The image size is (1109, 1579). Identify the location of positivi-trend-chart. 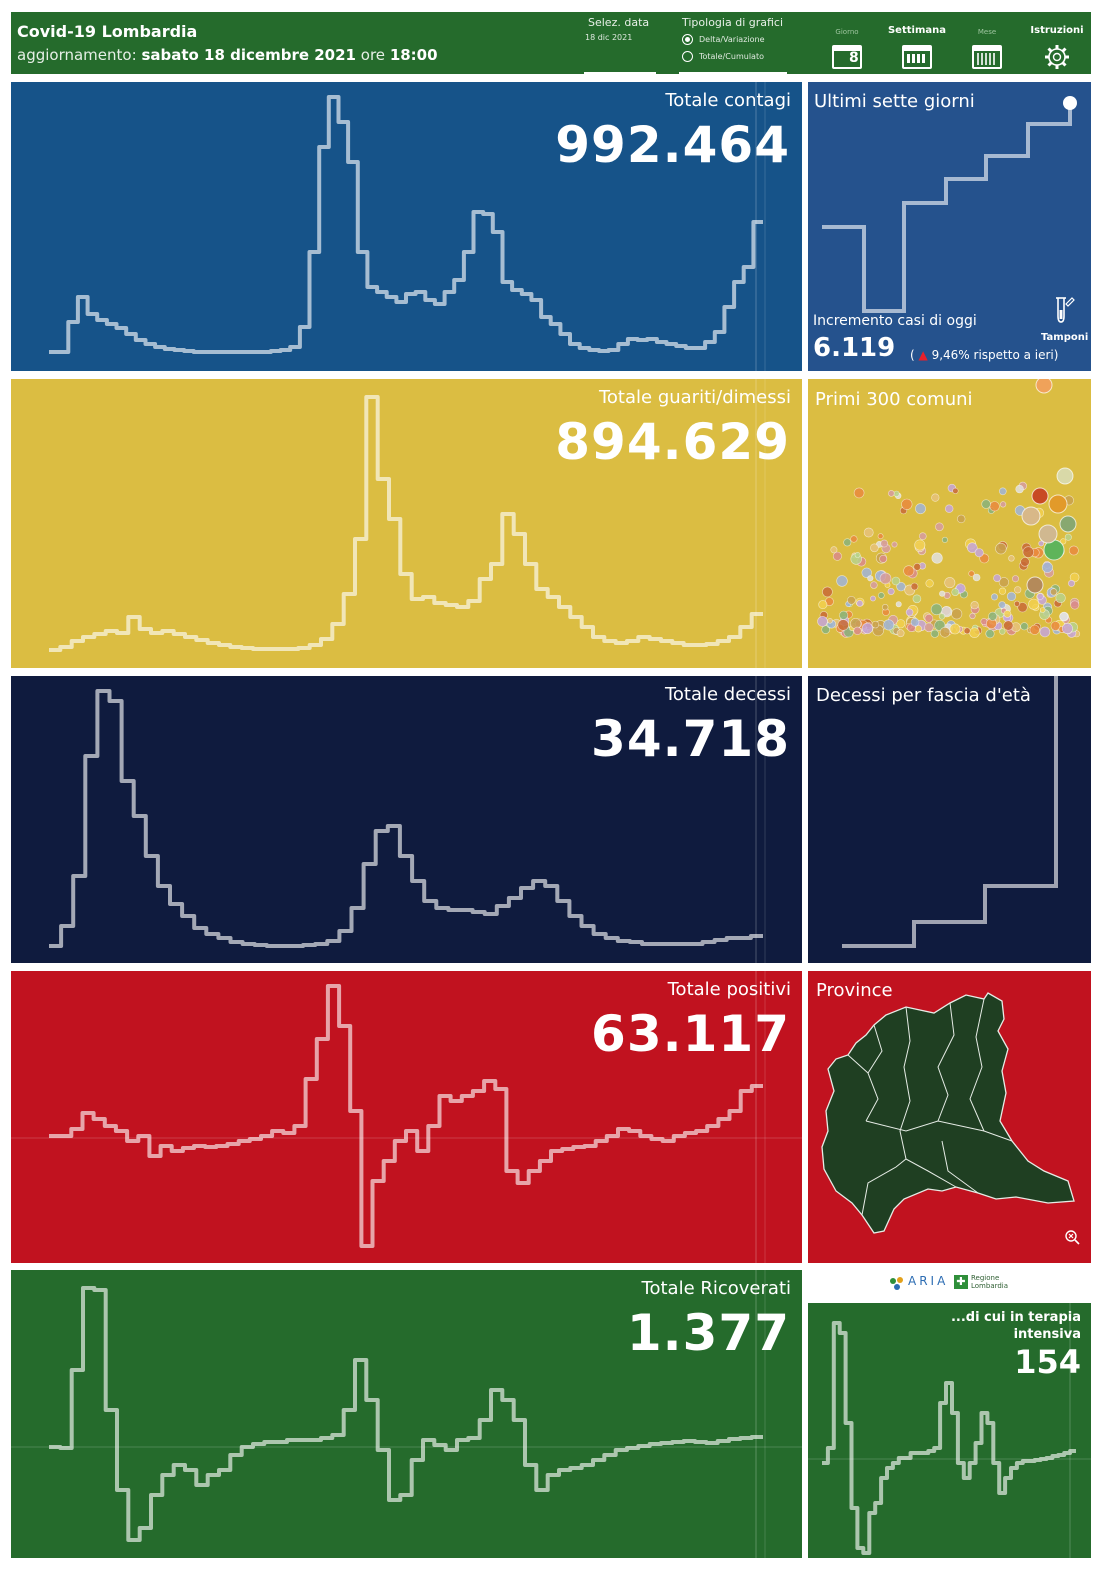
(406, 1117).